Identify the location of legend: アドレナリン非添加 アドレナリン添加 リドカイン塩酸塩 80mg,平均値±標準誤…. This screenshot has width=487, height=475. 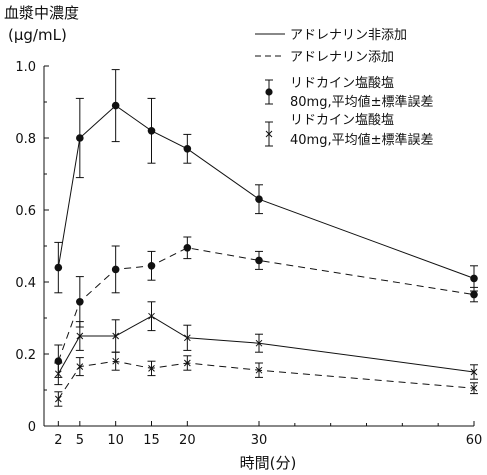
(344, 88).